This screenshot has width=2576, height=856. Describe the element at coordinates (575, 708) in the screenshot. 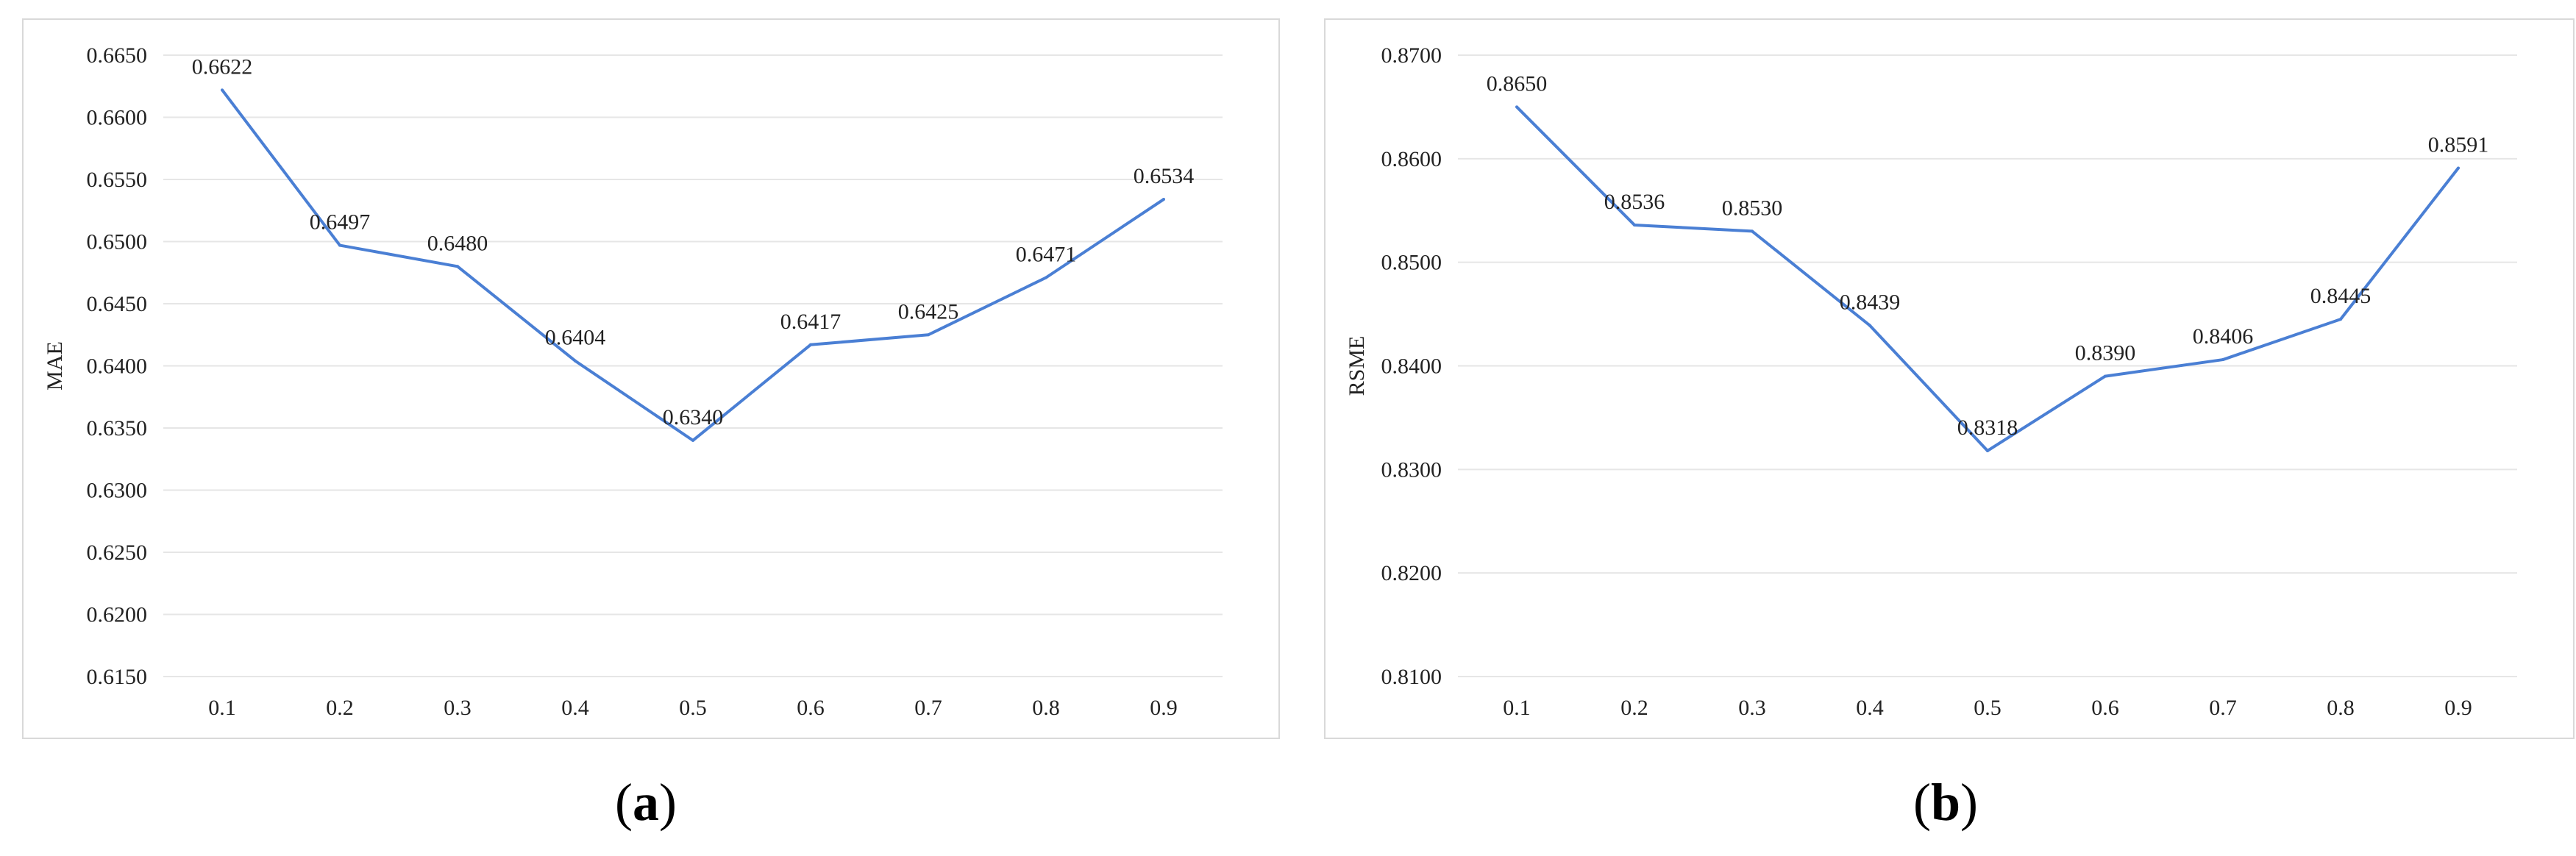

I see `chart-0-x-tick-label: 0.4` at that location.